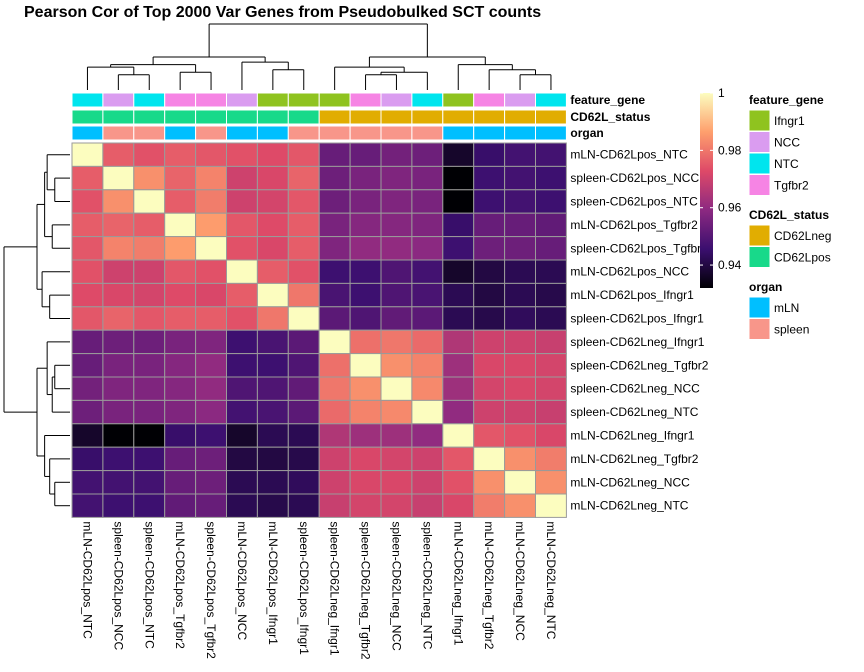 Image resolution: width=864 pixels, height=672 pixels. I want to click on legend-label: NTC, so click(786, 164).